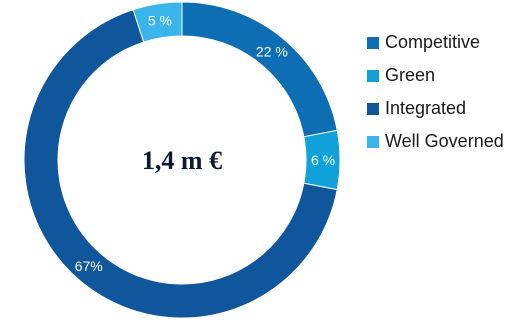 The width and height of the screenshot is (531, 320). Describe the element at coordinates (444, 141) in the screenshot. I see `legend-label-well-governed: Well Governed` at that location.